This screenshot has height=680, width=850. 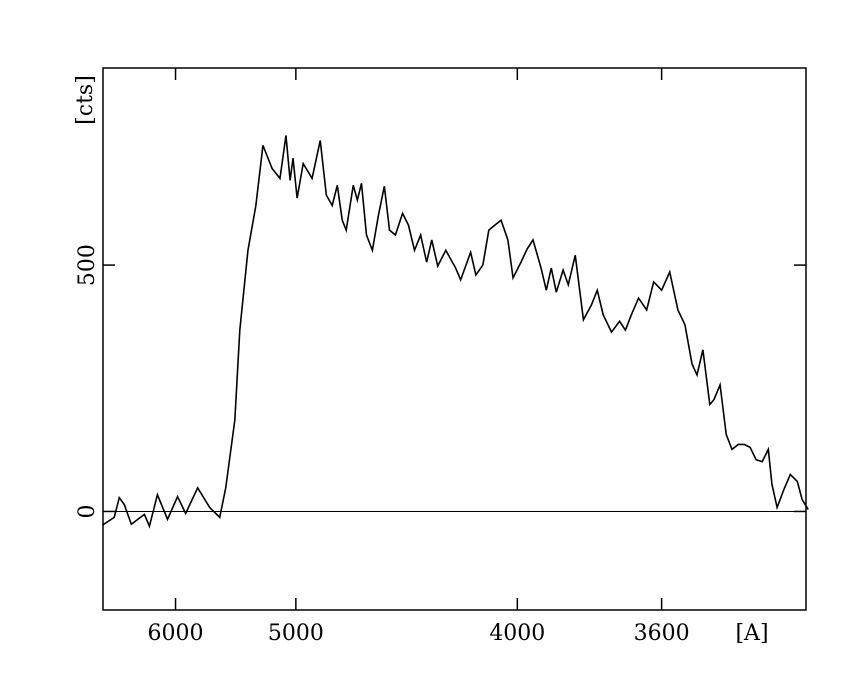 What do you see at coordinates (751, 633) in the screenshot?
I see `x-axis-label: [A]` at bounding box center [751, 633].